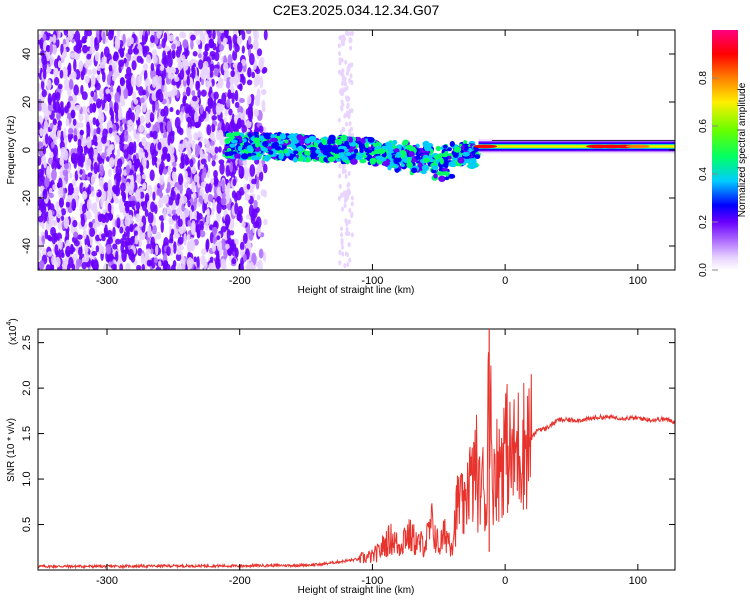  I want to click on bottom-x-tick-label: 0, so click(505, 581).